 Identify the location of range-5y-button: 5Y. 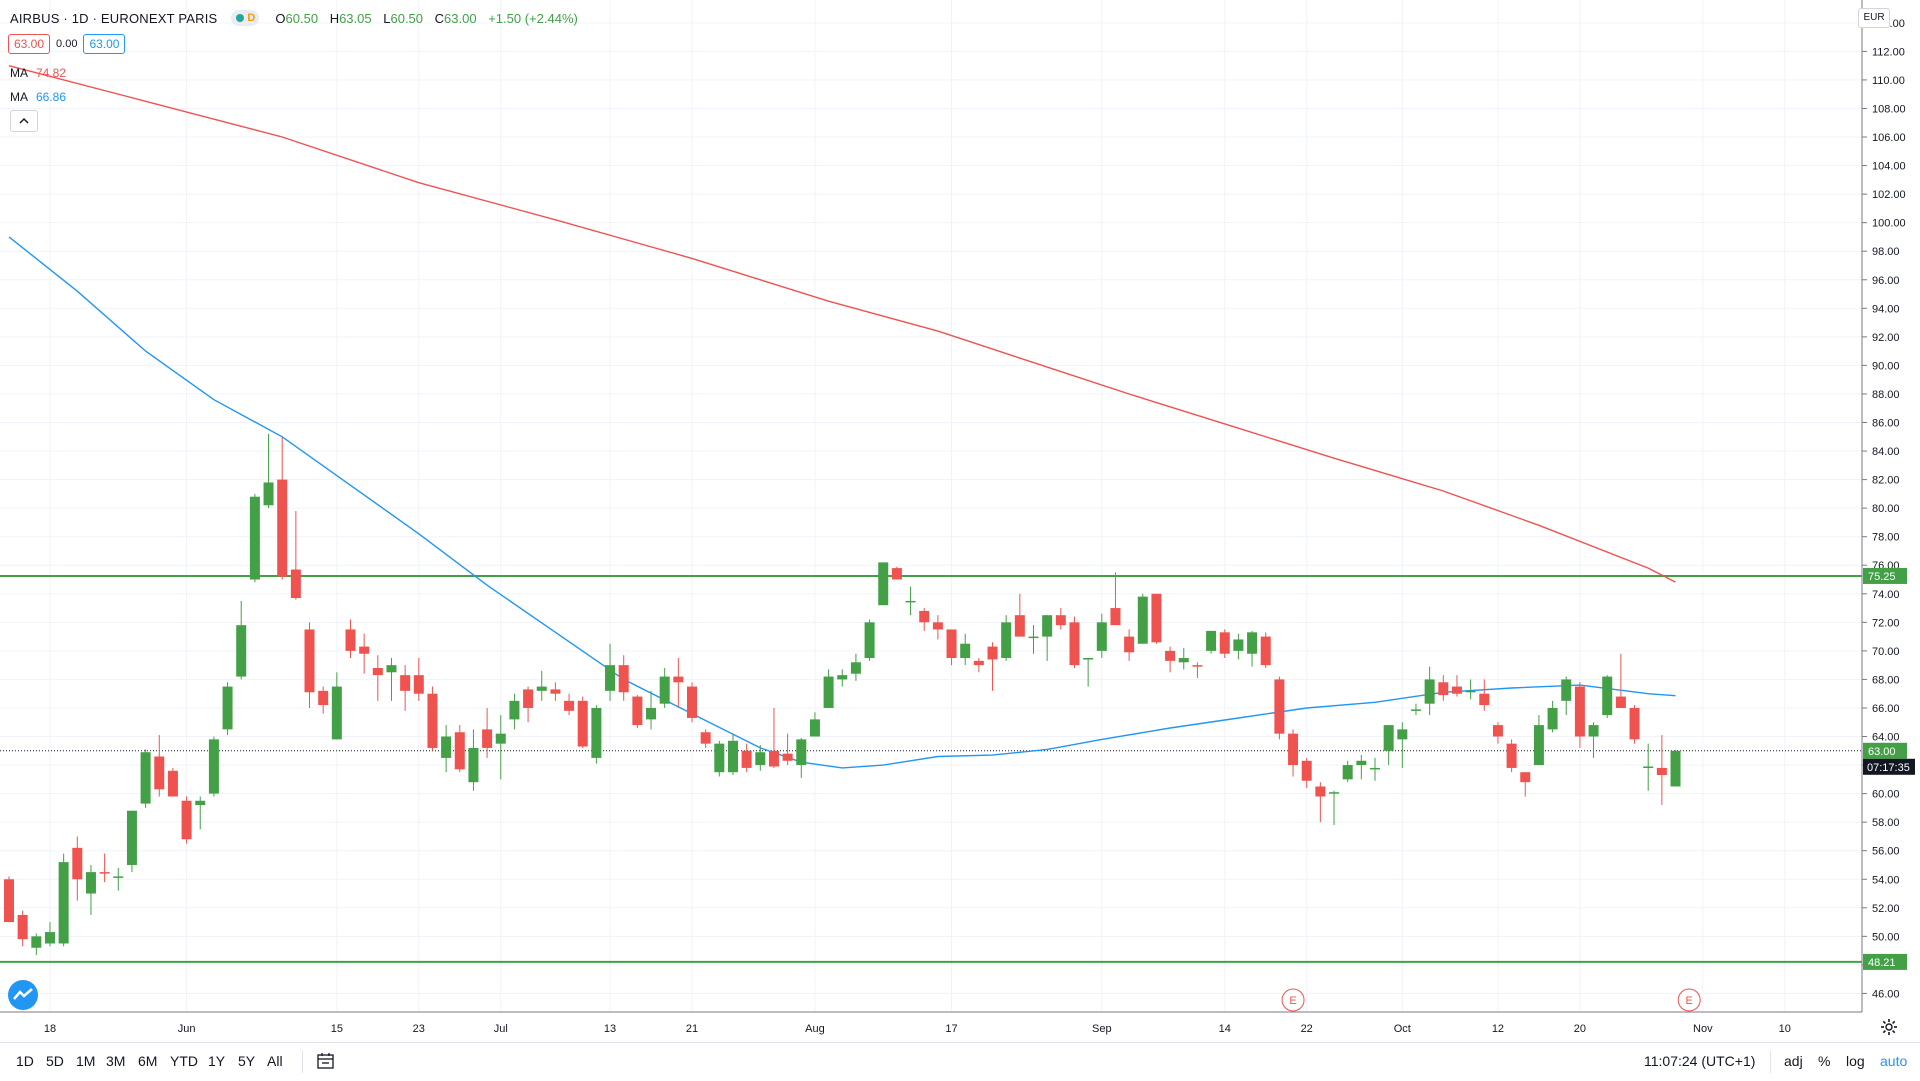
(247, 1061).